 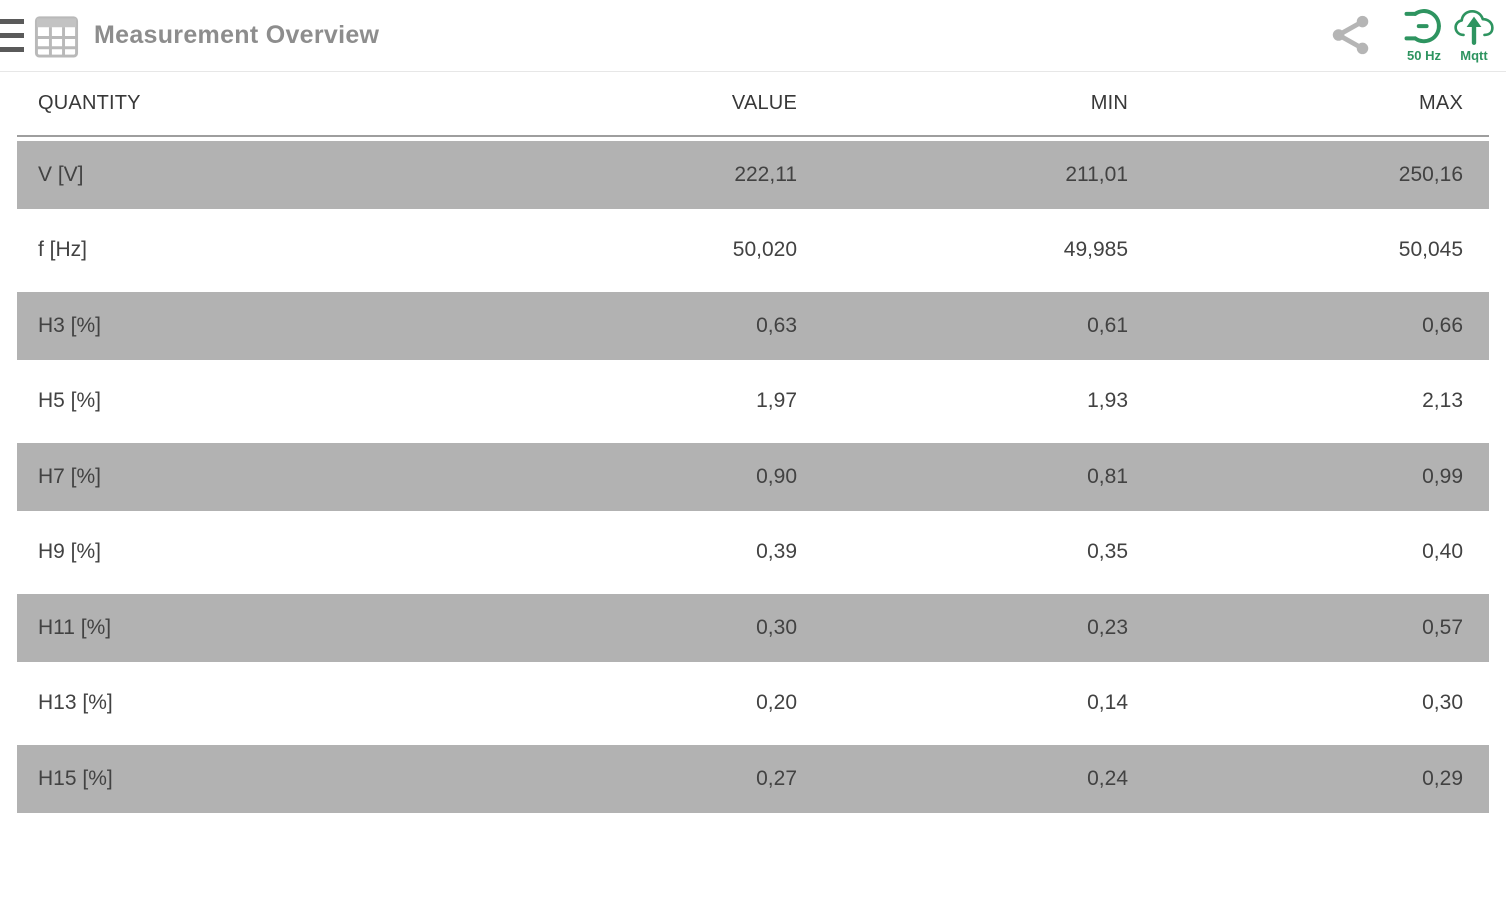 I want to click on share-button, so click(x=1351, y=35).